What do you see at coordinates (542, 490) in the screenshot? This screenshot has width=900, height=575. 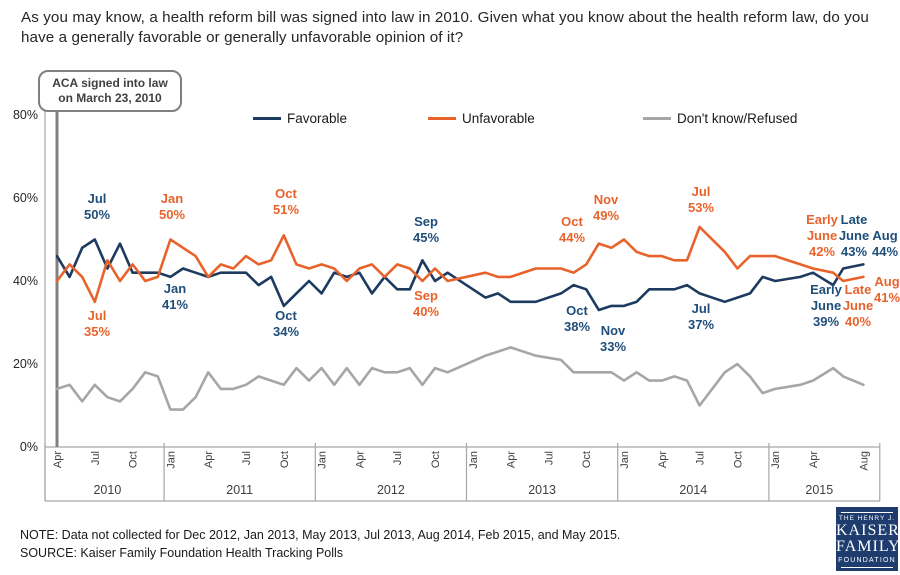 I see `svg-text: 2013` at bounding box center [542, 490].